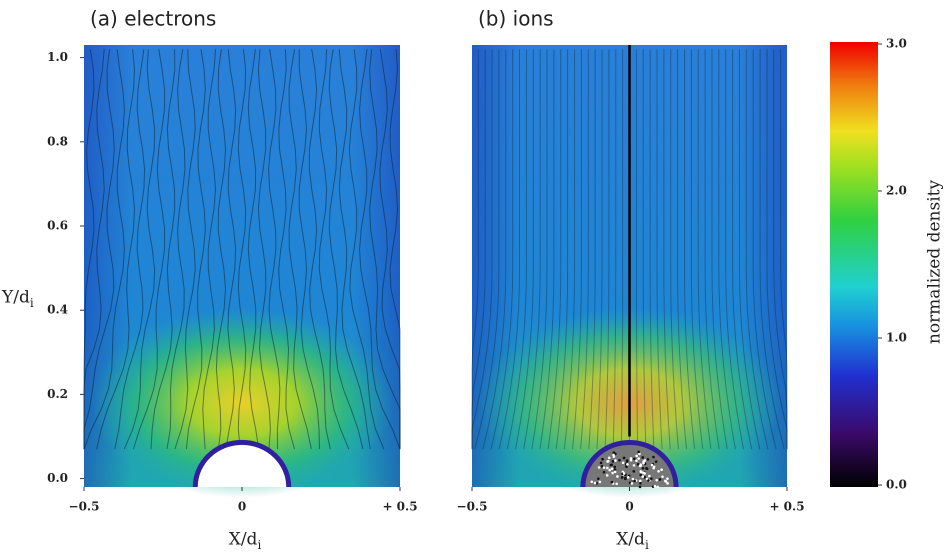 This screenshot has width=949, height=555. What do you see at coordinates (854, 264) in the screenshot?
I see `colorbar` at bounding box center [854, 264].